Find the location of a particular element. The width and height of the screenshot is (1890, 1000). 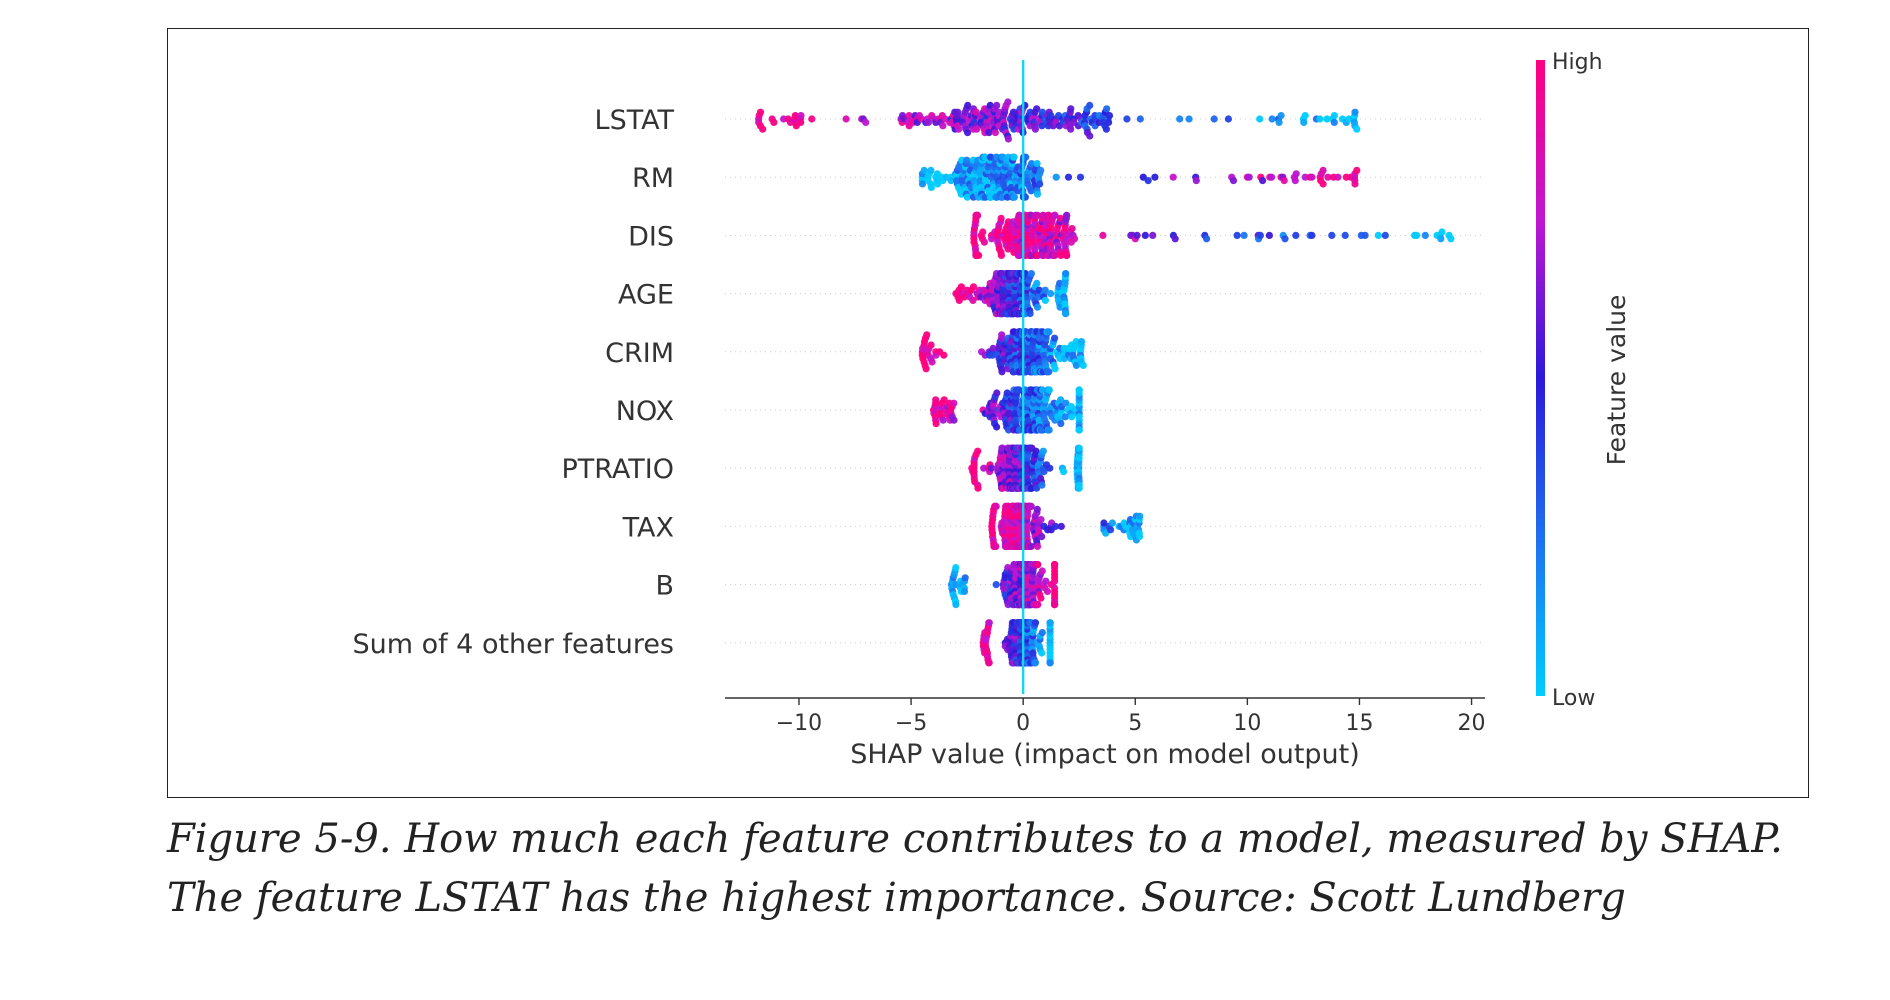

x-tick-label: 5 is located at coordinates (1135, 723).